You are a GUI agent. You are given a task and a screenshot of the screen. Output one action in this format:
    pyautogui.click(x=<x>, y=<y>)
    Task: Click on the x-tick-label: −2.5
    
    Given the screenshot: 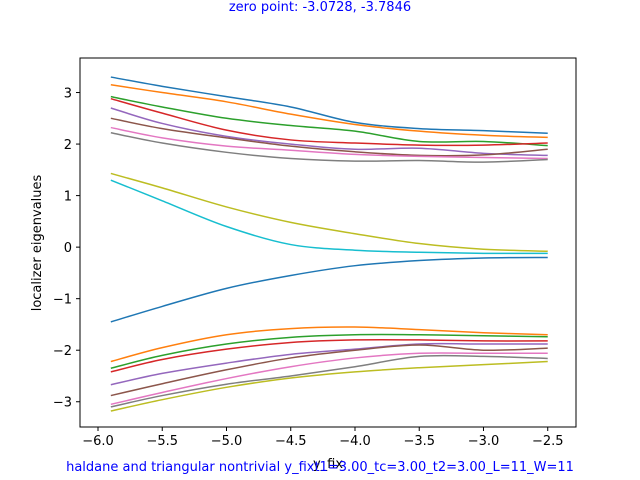 What is the action you would take?
    pyautogui.click(x=548, y=441)
    